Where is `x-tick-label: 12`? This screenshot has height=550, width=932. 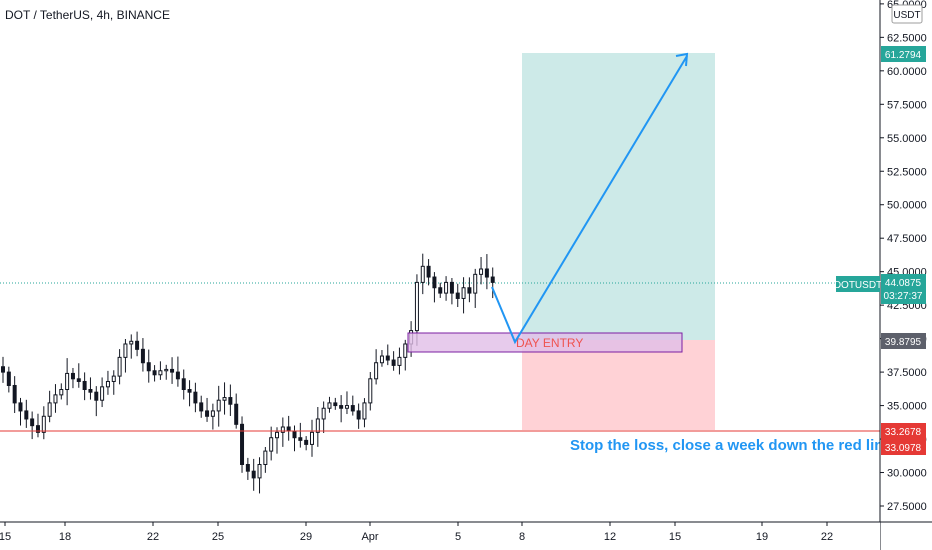 x-tick-label: 12 is located at coordinates (610, 537).